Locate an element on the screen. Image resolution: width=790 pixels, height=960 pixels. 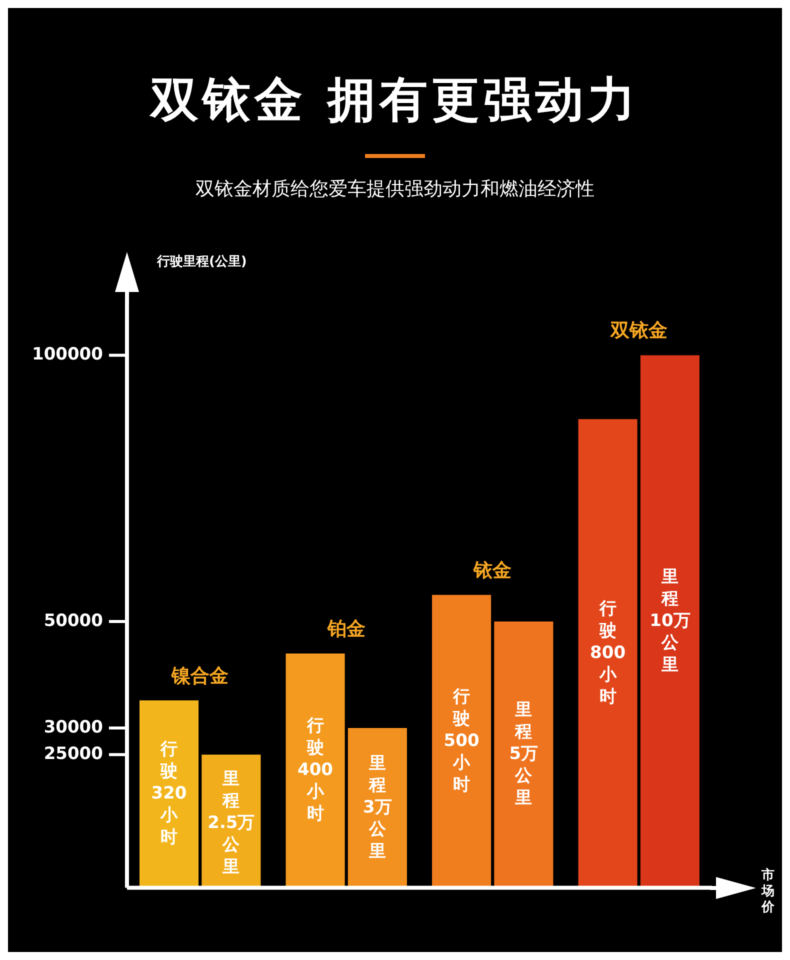
x-tick-label: 铱金 is located at coordinates (492, 570).